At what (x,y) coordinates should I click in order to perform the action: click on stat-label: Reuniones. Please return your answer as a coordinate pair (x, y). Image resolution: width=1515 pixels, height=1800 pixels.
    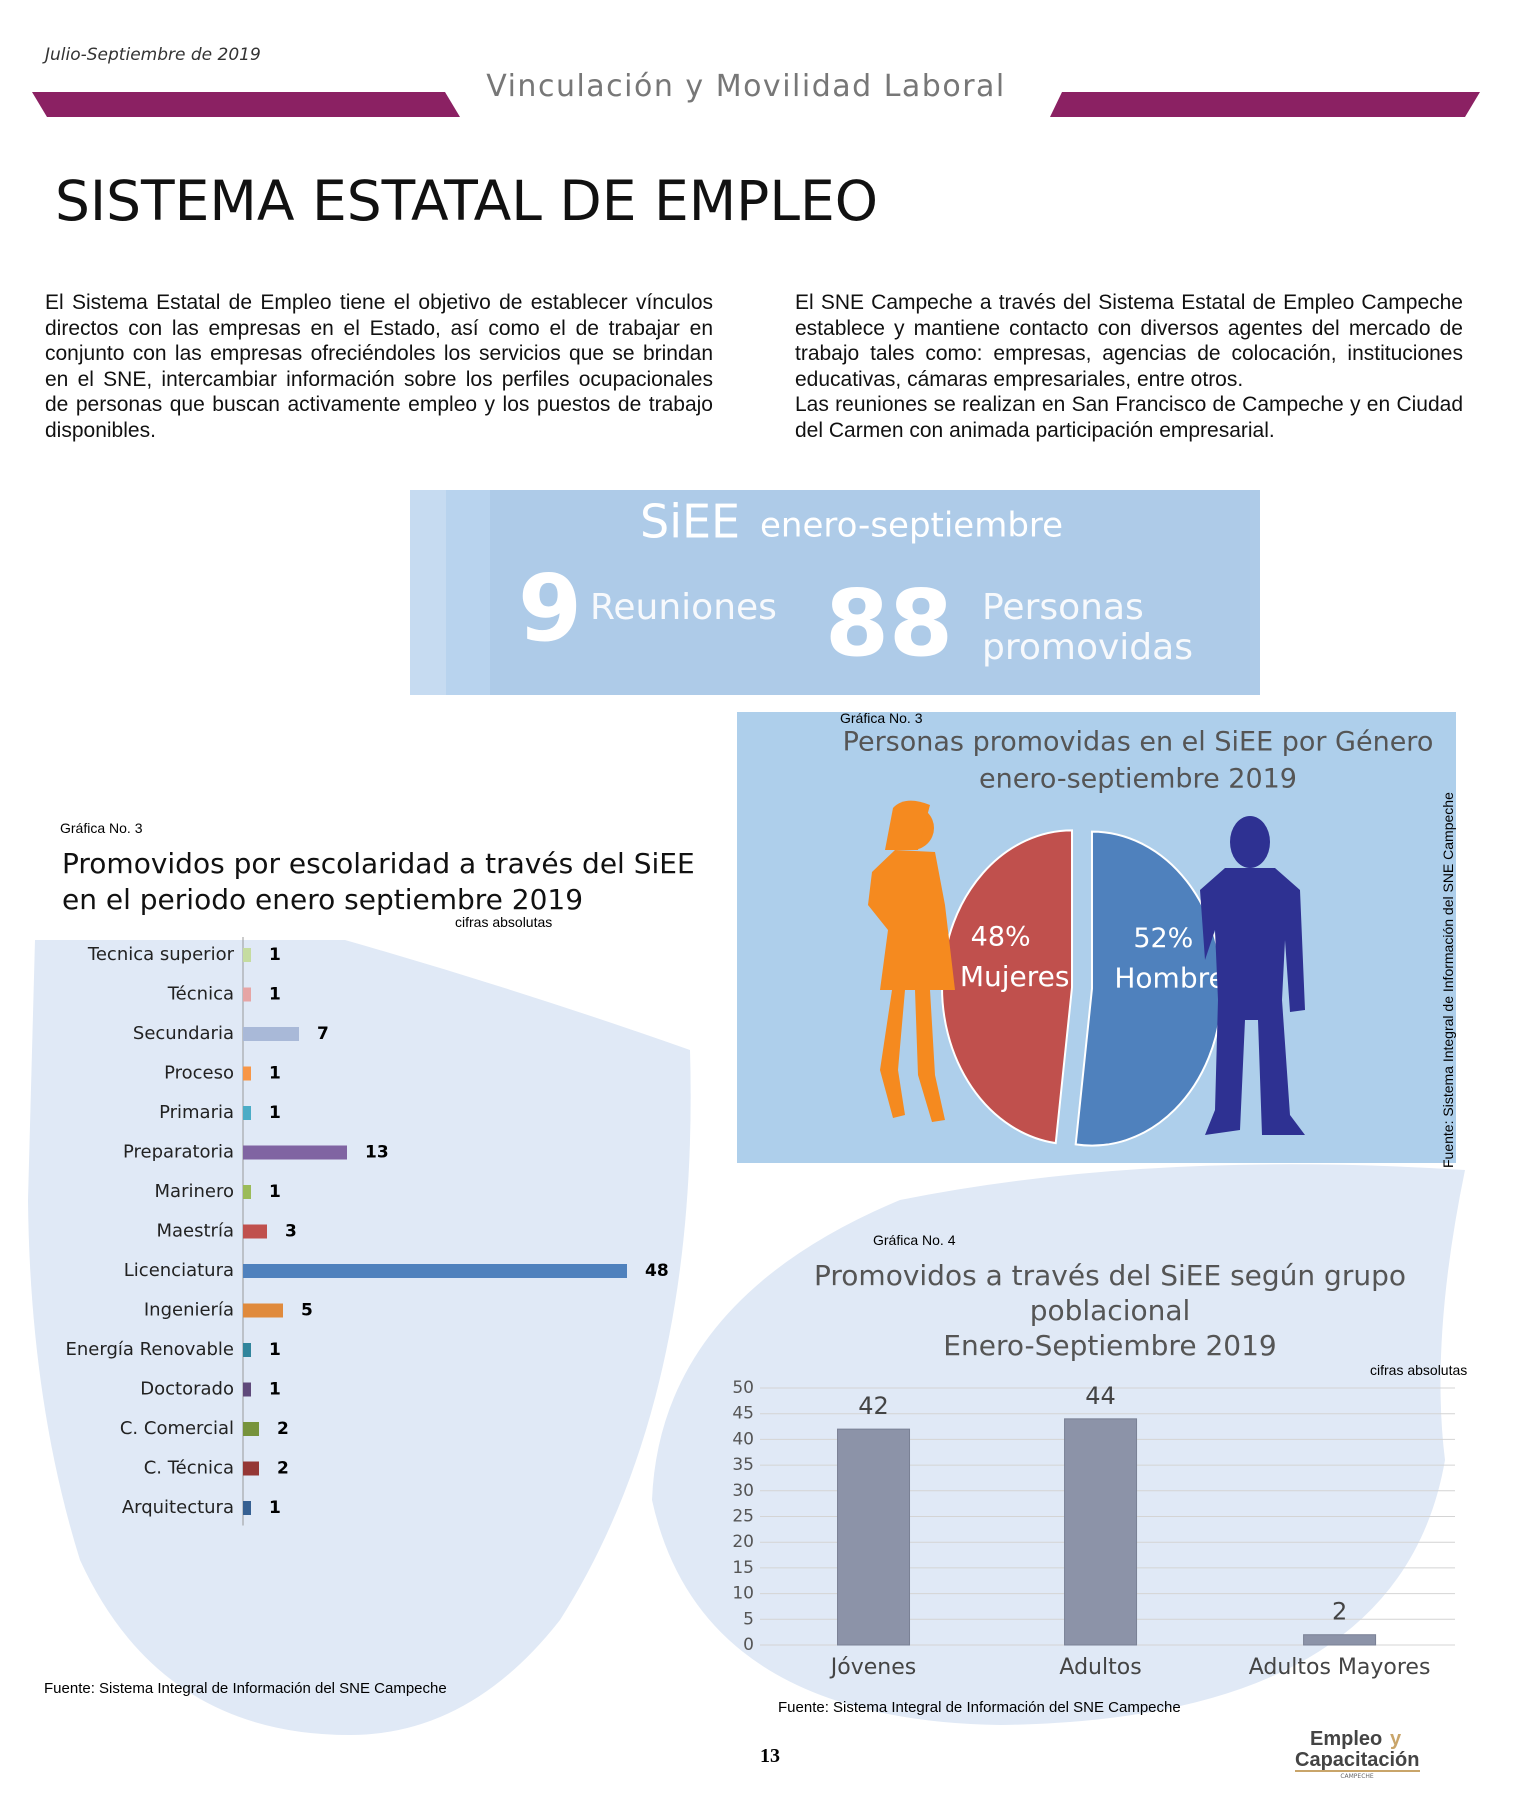
    Looking at the image, I should click on (683, 607).